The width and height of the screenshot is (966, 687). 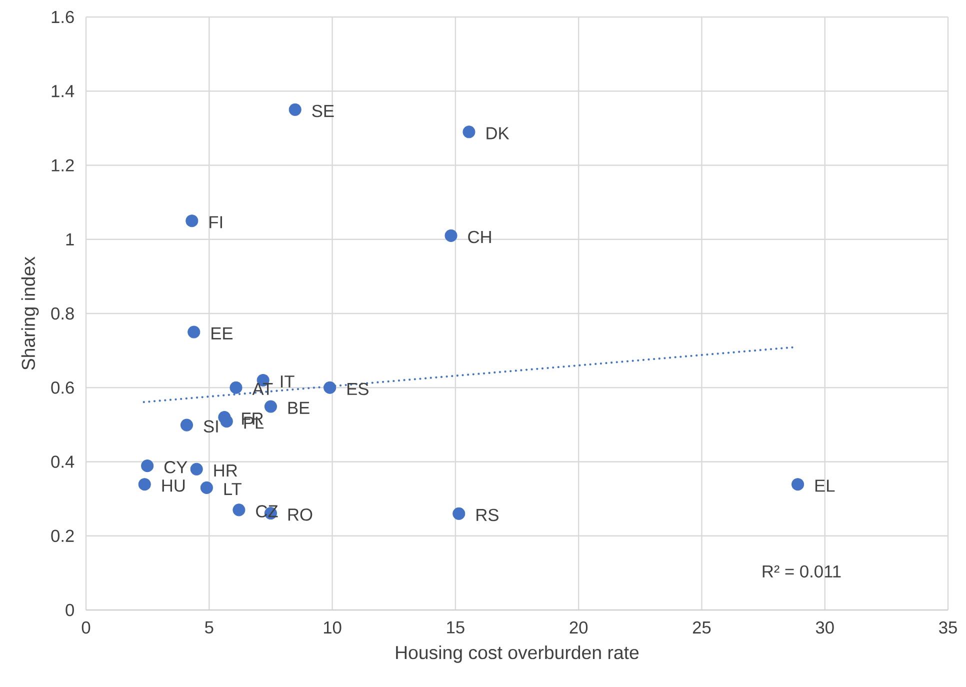 I want to click on x-tick-label: 25, so click(x=701, y=627).